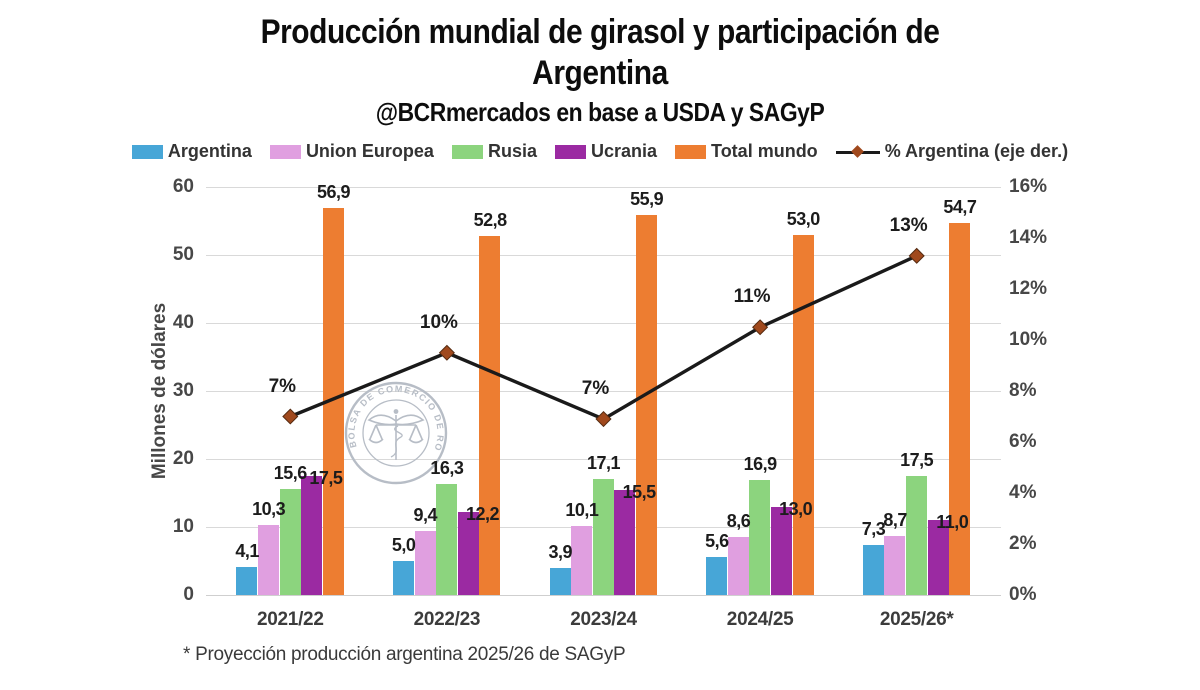  Describe the element at coordinates (908, 225) in the screenshot. I see `pct-data-label: 13%` at that location.